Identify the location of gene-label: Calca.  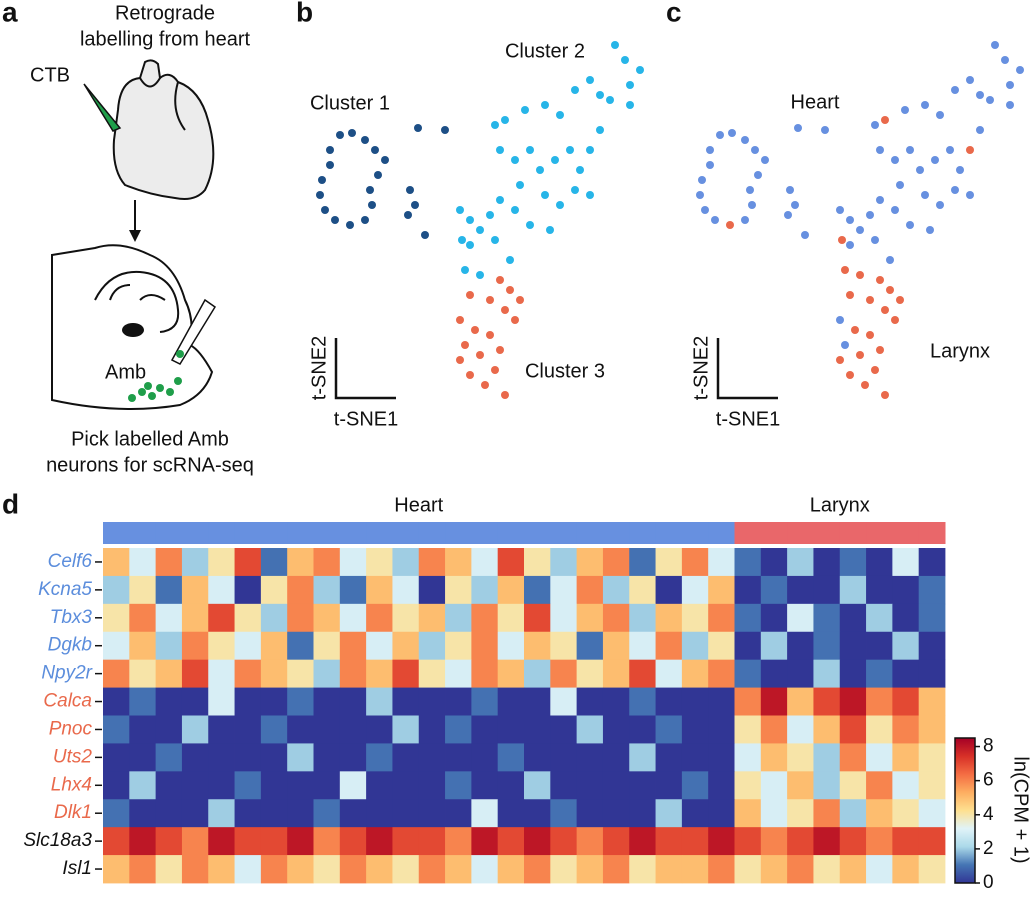
(67, 701).